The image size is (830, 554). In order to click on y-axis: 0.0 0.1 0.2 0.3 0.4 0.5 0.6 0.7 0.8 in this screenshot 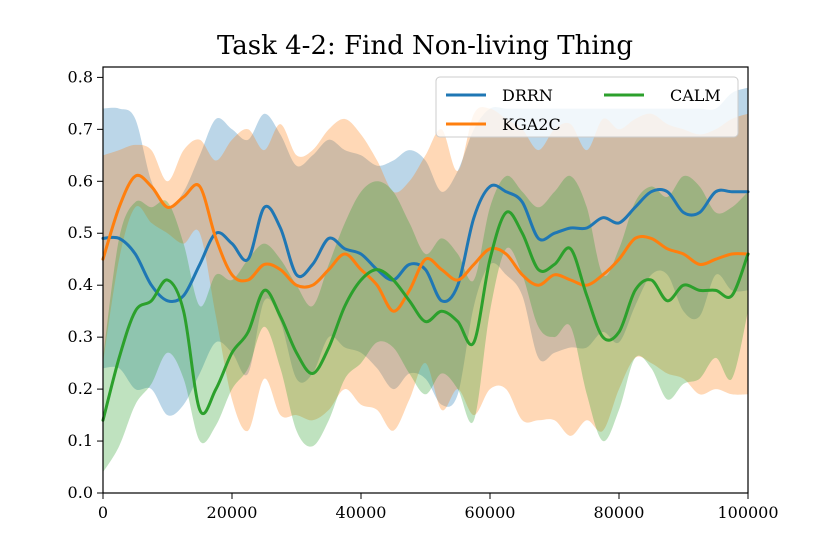, I will do `click(85, 284)`.